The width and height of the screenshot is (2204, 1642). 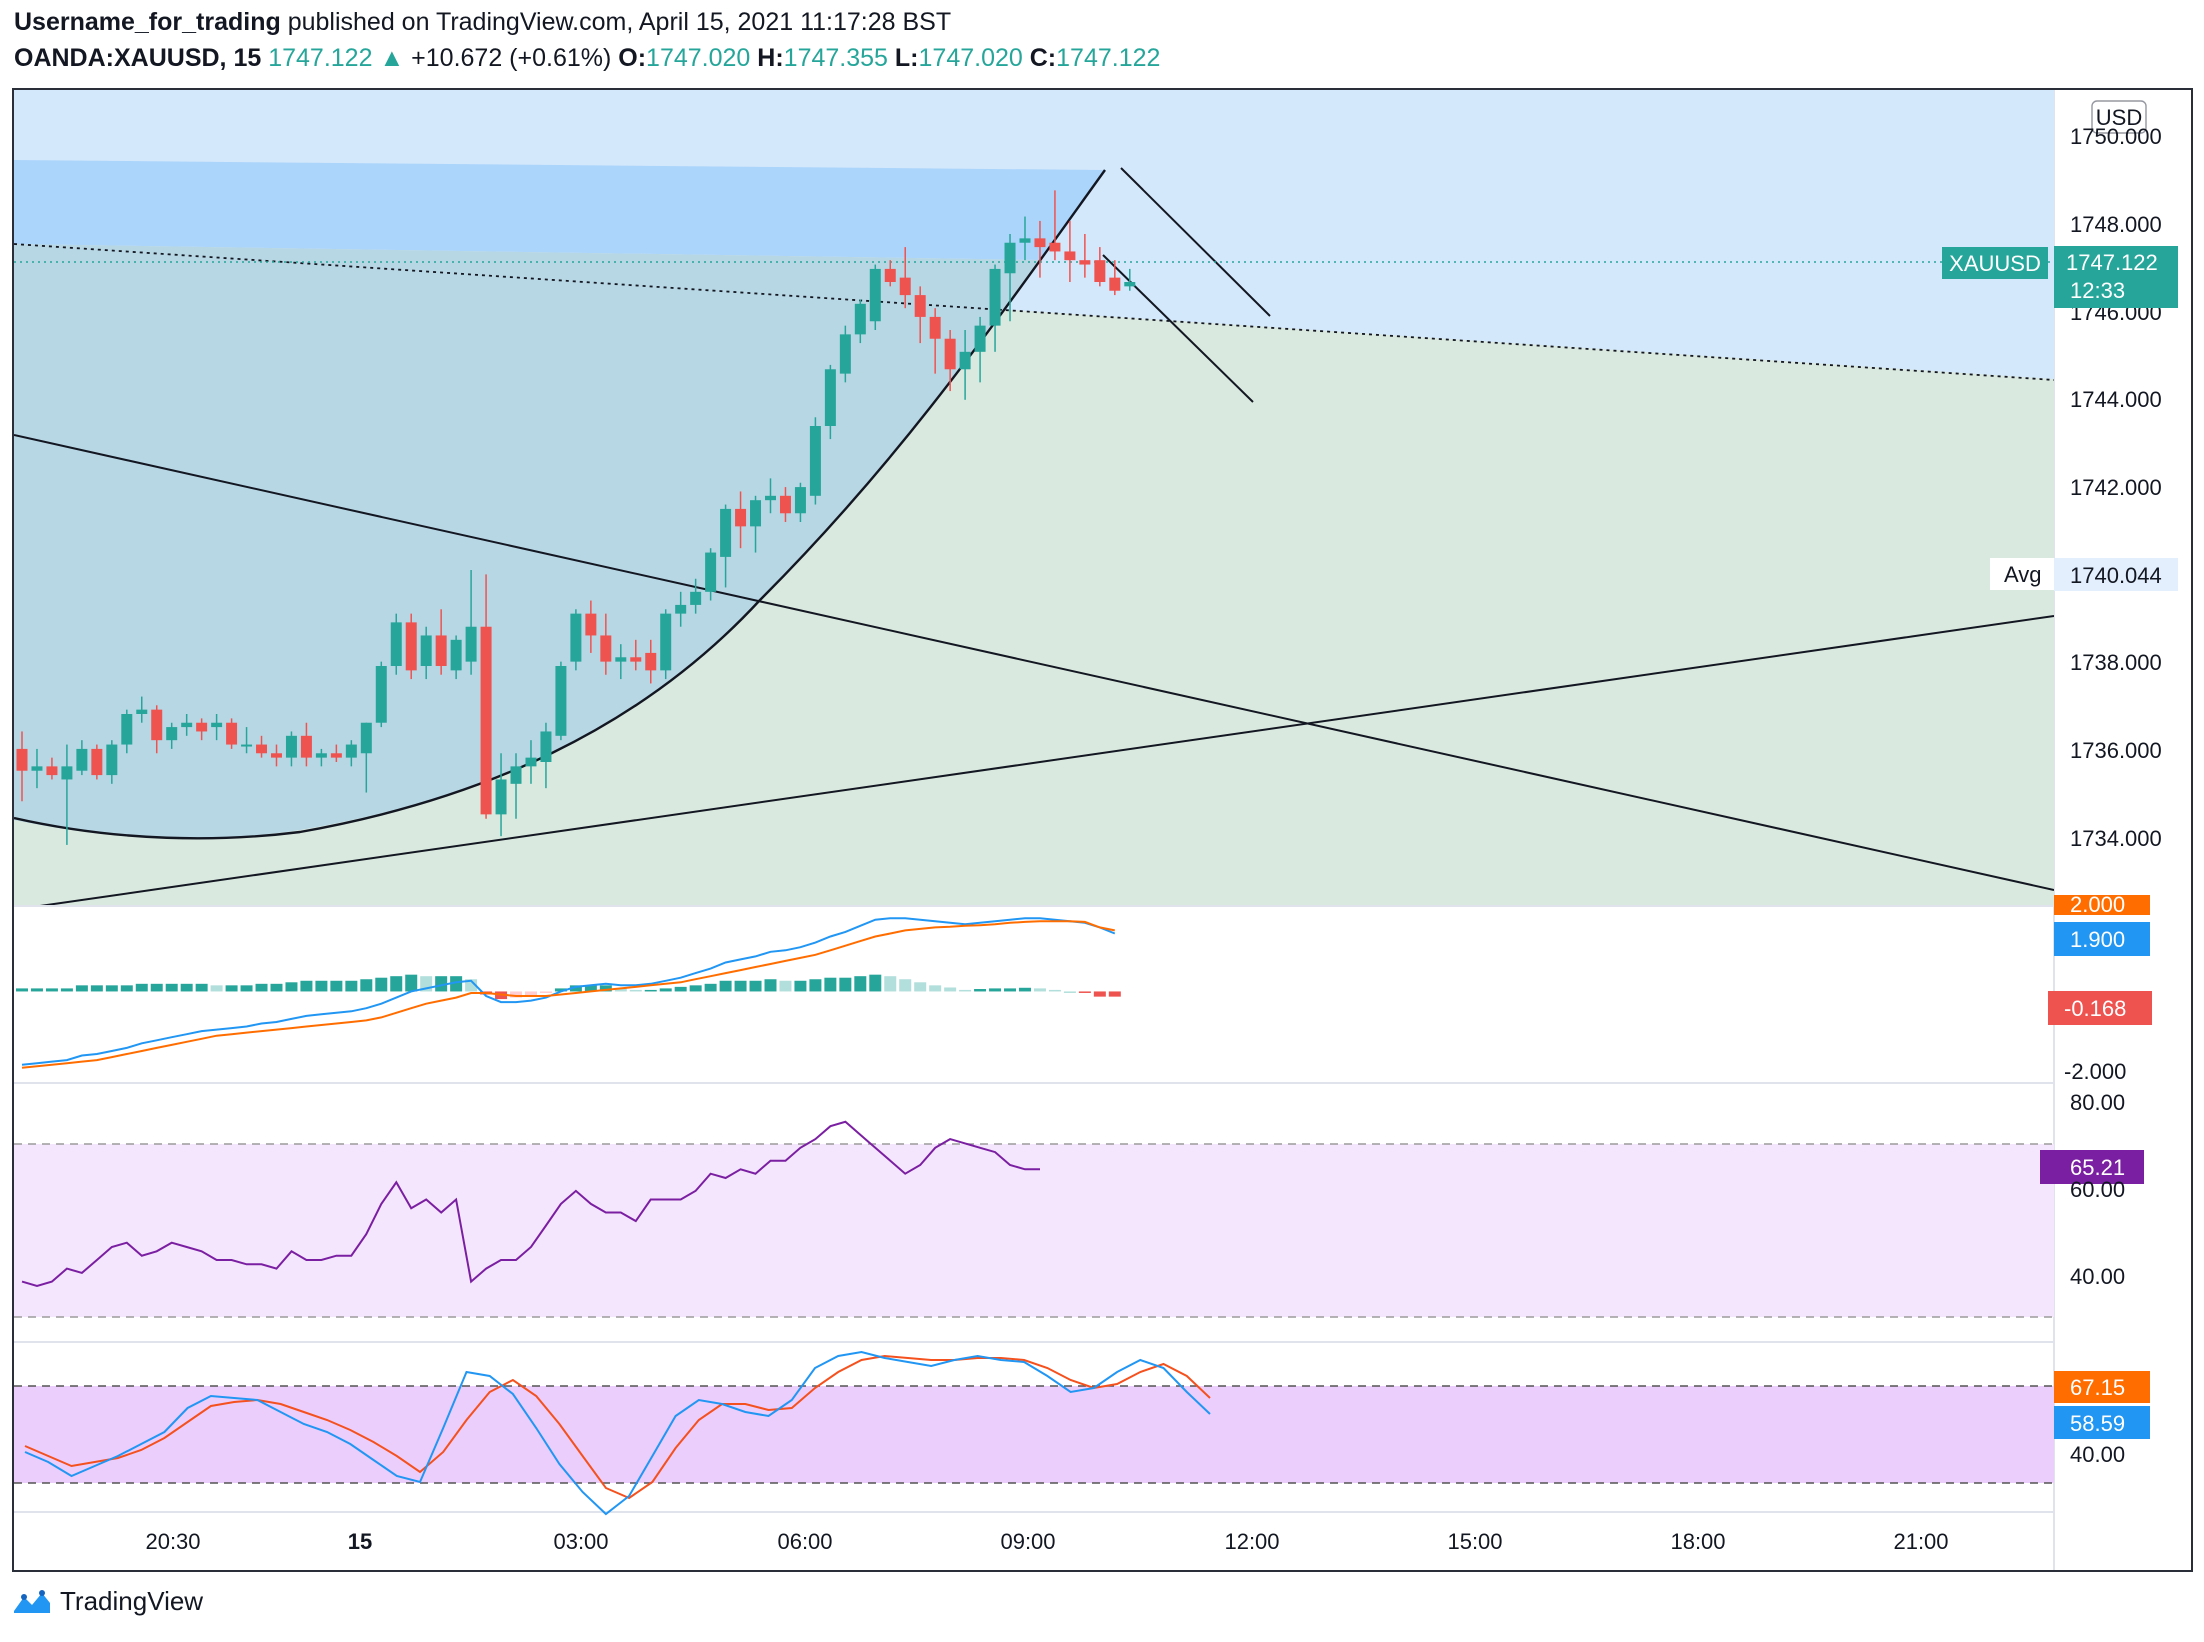 I want to click on avg-value-tag, so click(x=2116, y=574).